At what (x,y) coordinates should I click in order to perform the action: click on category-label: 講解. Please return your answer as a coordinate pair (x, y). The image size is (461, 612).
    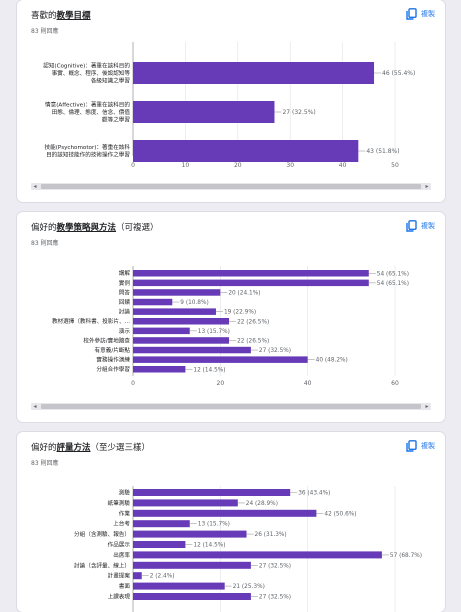
    Looking at the image, I should click on (125, 273).